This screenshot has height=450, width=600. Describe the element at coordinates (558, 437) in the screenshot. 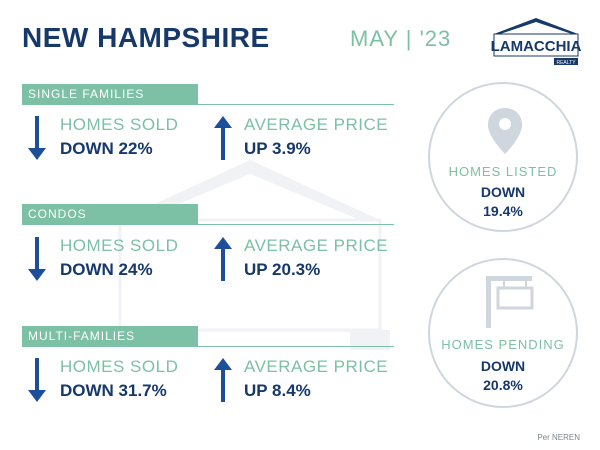

I see `source-note: Per NEREN` at that location.